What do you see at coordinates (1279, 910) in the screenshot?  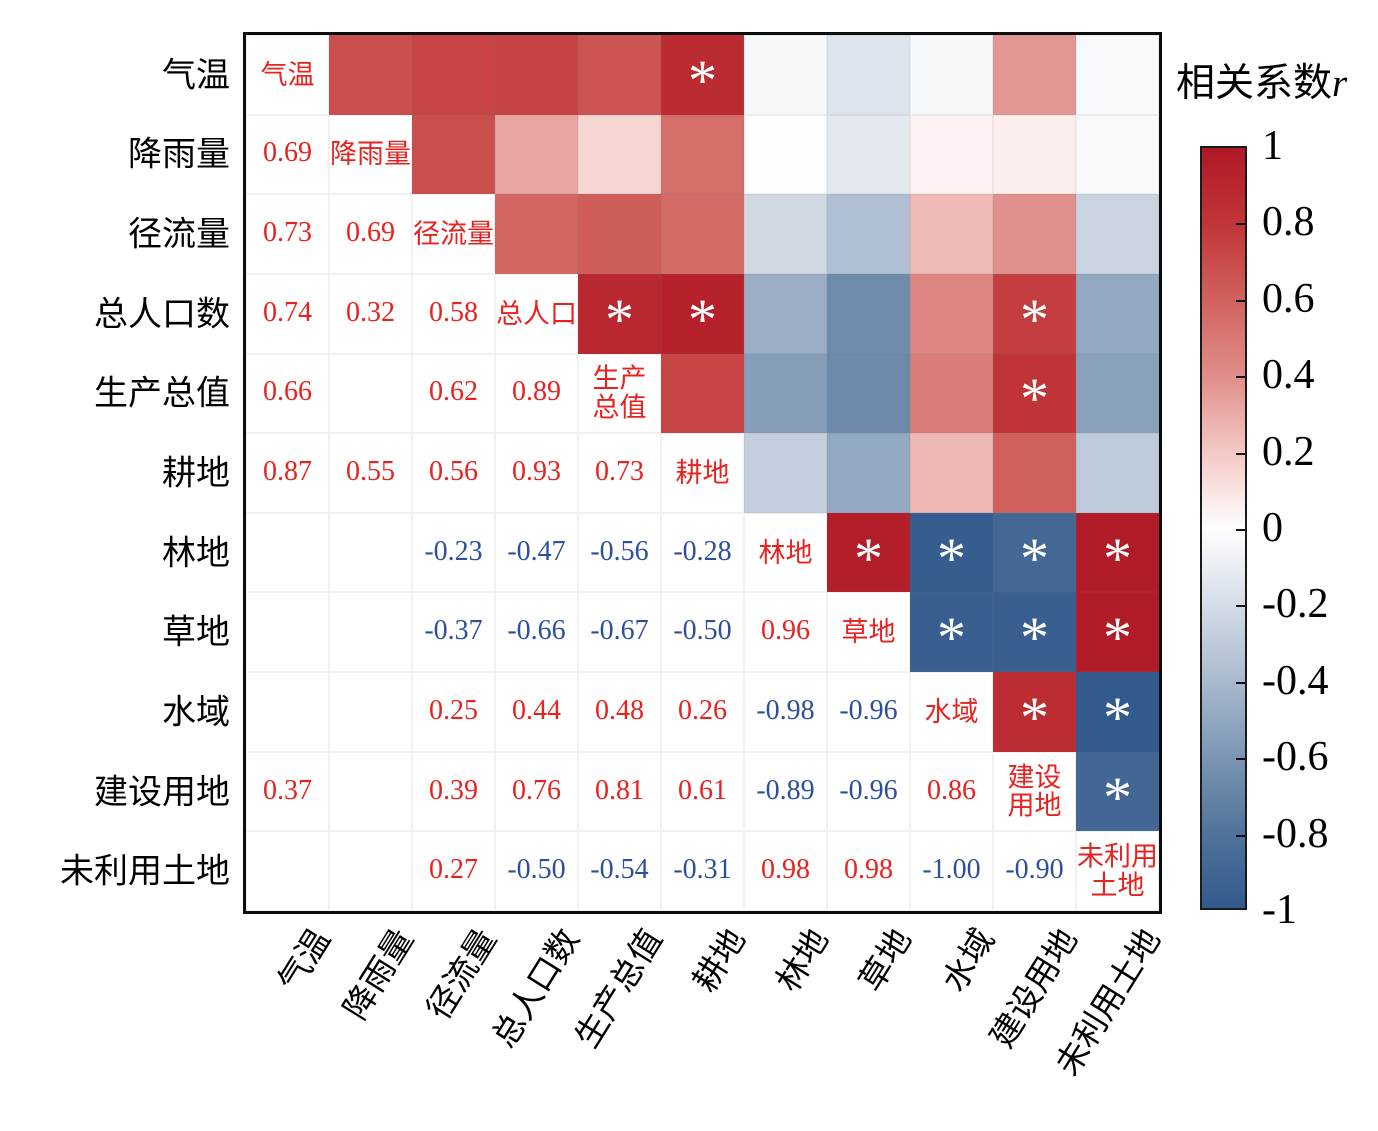 I see `colorbar-tick-label: -1` at bounding box center [1279, 910].